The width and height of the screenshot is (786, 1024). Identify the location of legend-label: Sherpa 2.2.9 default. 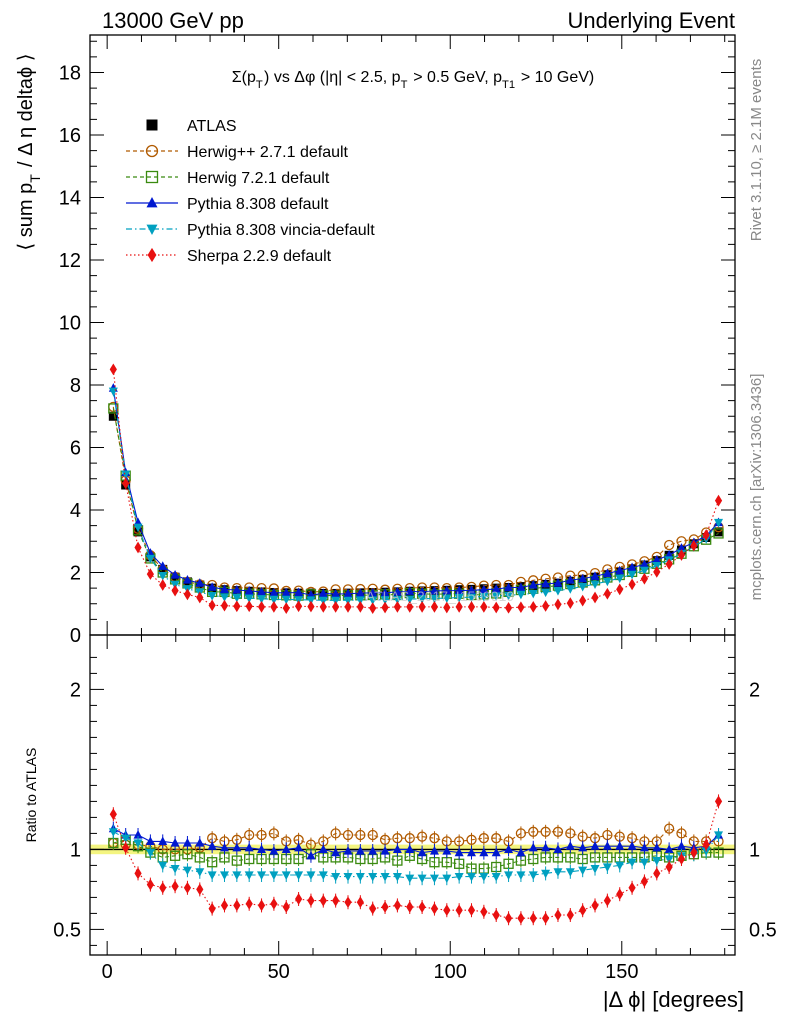
(259, 256).